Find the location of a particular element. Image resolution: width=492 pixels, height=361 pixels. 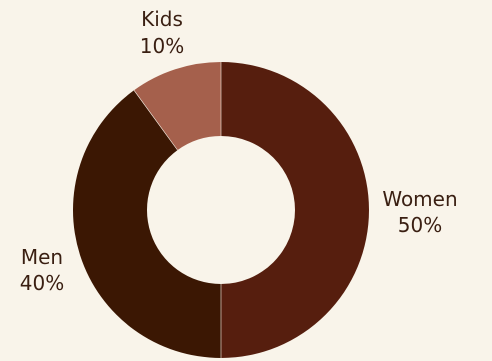

slice-value-kids: 10% is located at coordinates (162, 46).